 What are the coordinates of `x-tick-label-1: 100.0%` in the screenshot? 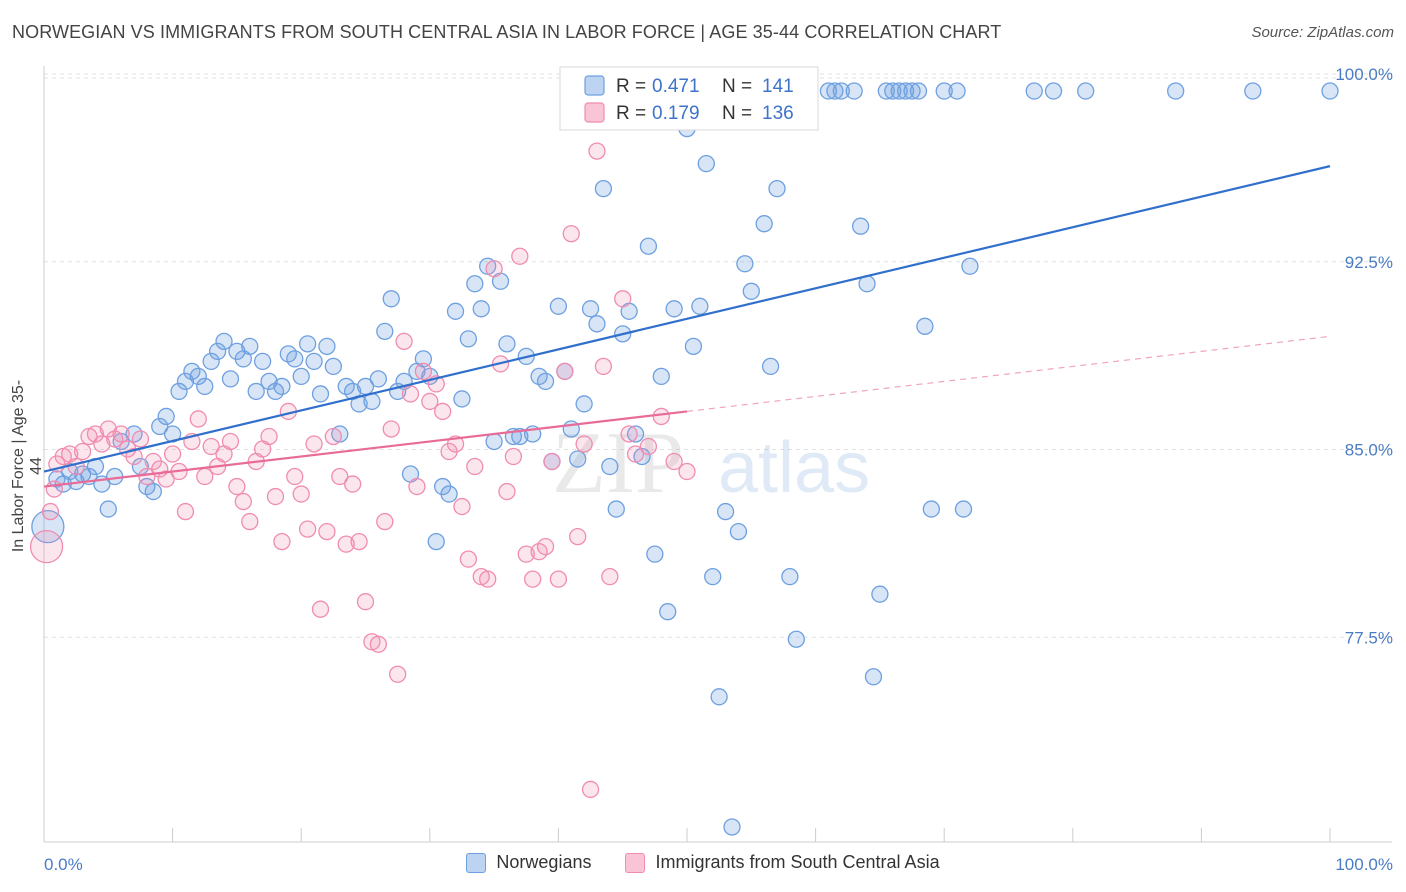 It's located at (1364, 864).